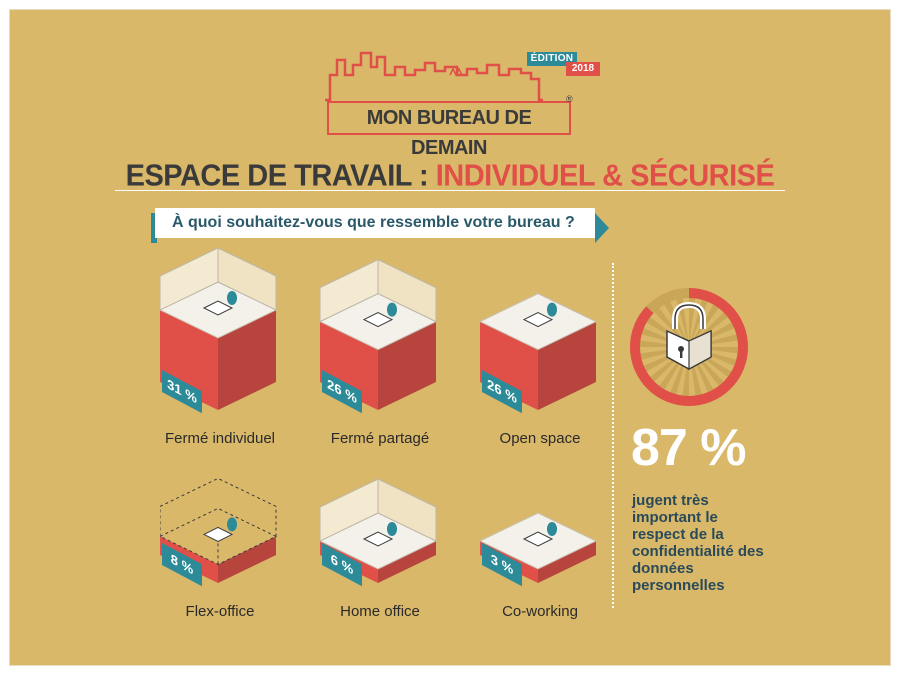 This screenshot has height=675, width=900. Describe the element at coordinates (380, 438) in the screenshot. I see `category-label-2: Fermé partagé` at that location.